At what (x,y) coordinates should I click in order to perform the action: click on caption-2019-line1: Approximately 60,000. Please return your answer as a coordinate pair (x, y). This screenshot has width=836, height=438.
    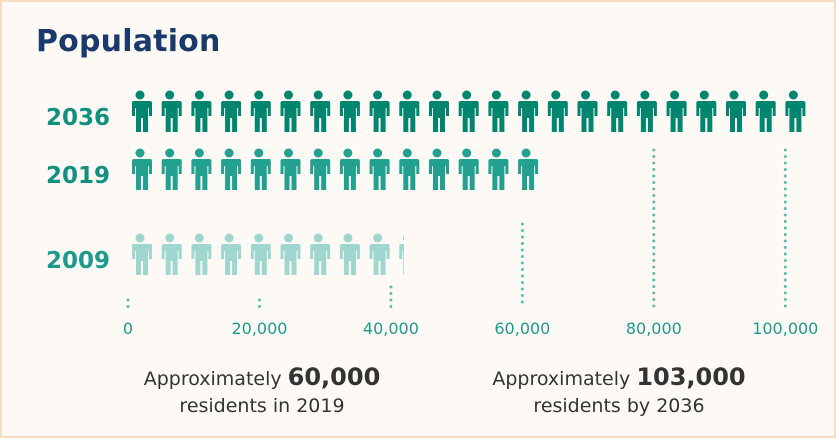
    Looking at the image, I should click on (262, 378).